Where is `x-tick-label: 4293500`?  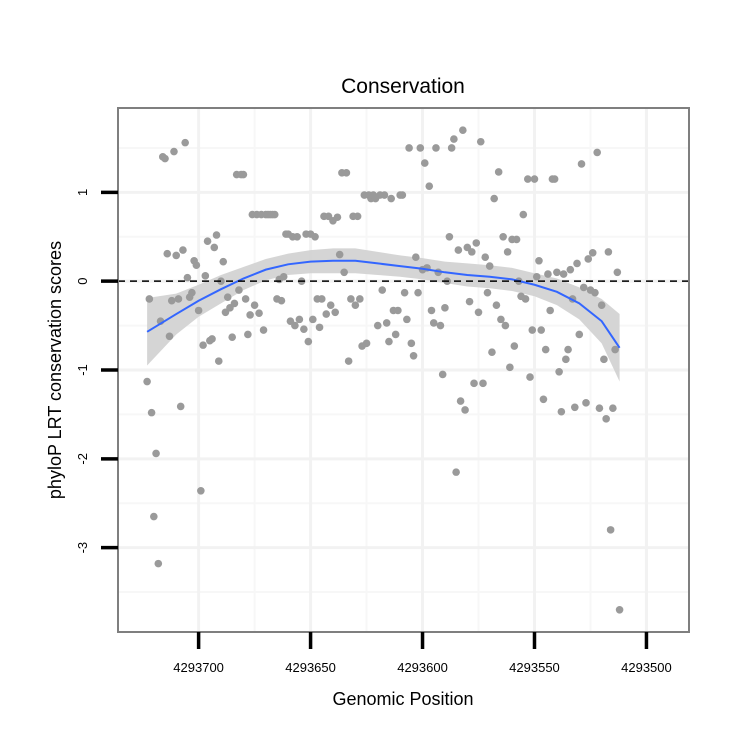
x-tick-label: 4293500 is located at coordinates (646, 667).